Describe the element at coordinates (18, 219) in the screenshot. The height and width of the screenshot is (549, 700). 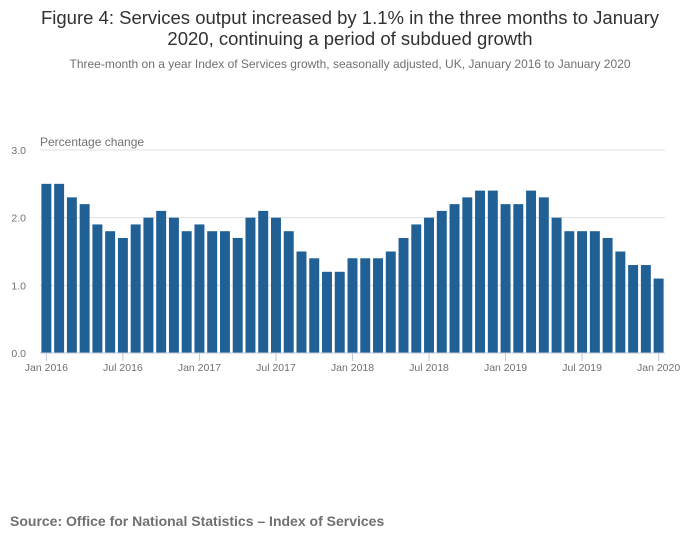
I see `y-tick-label: 2.0` at that location.